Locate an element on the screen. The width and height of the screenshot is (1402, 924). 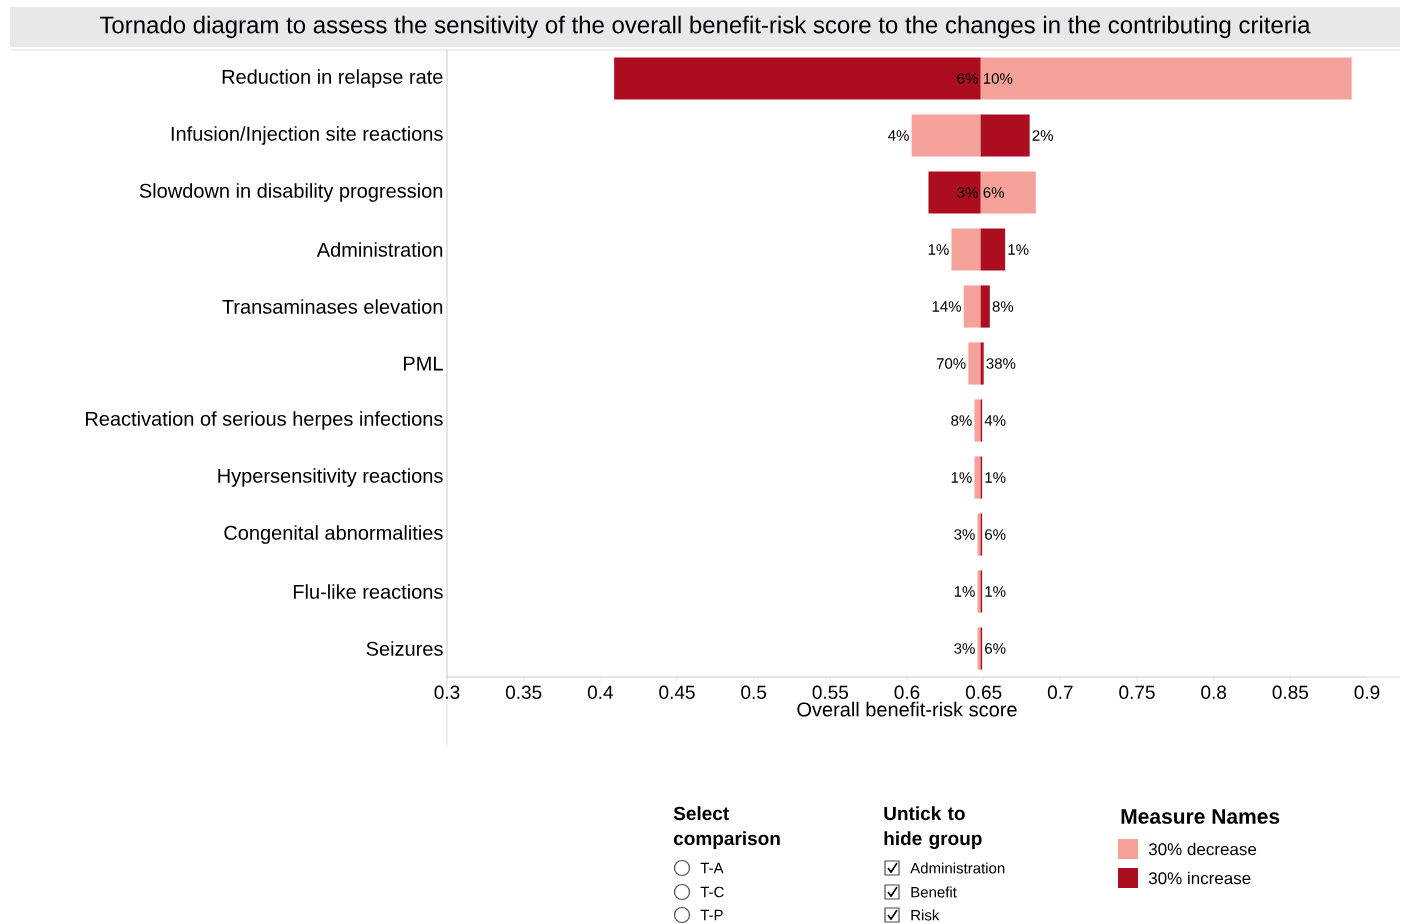
x-tick-label: 0.4 is located at coordinates (600, 692).